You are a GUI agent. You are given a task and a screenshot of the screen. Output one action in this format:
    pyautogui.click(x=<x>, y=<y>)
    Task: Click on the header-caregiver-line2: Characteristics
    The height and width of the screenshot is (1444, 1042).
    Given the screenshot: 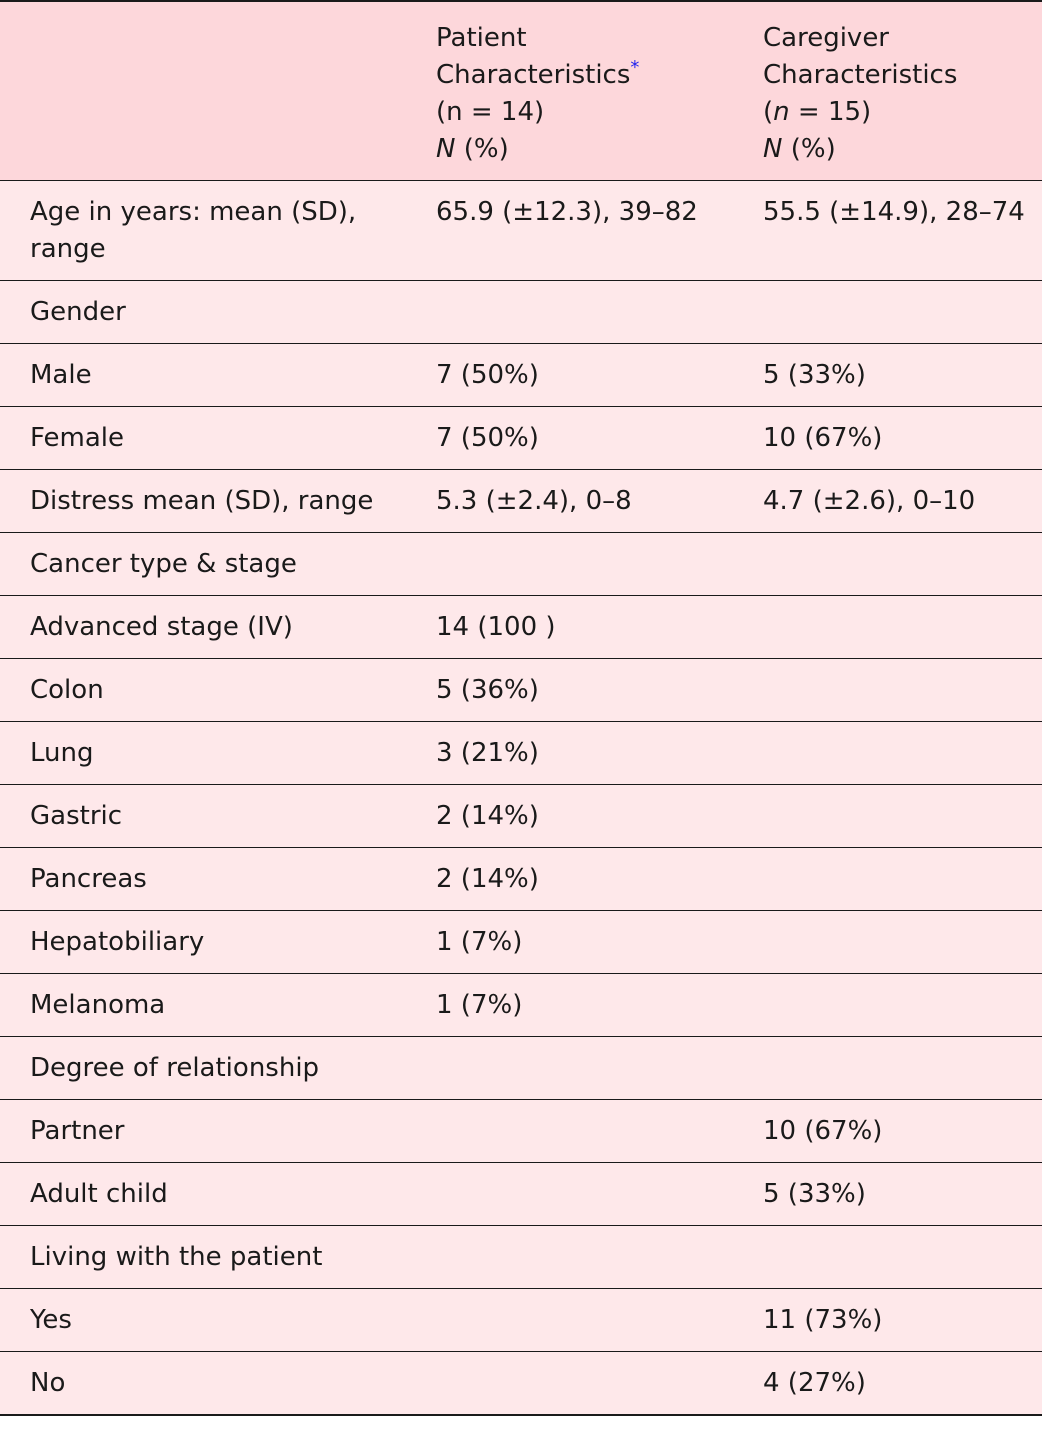 What is the action you would take?
    pyautogui.click(x=860, y=75)
    